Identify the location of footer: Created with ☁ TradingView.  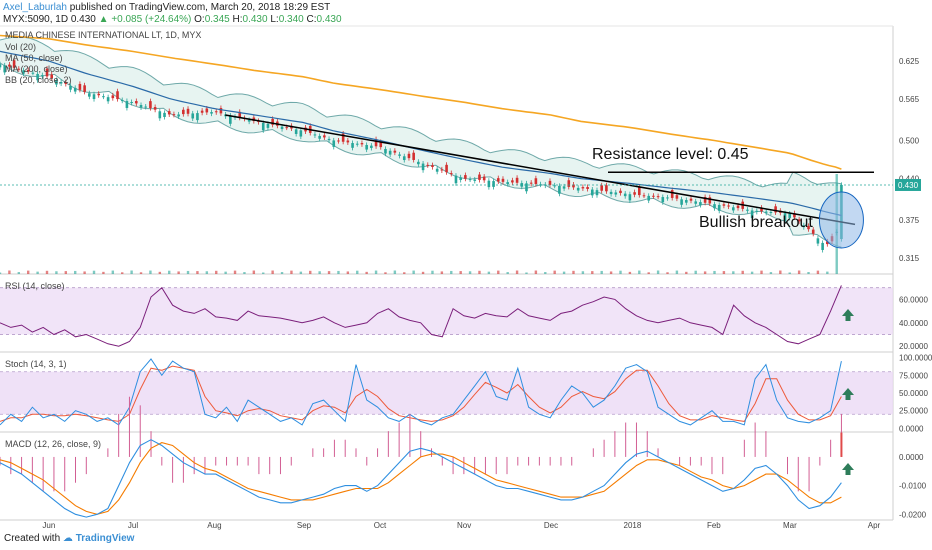
(69, 538).